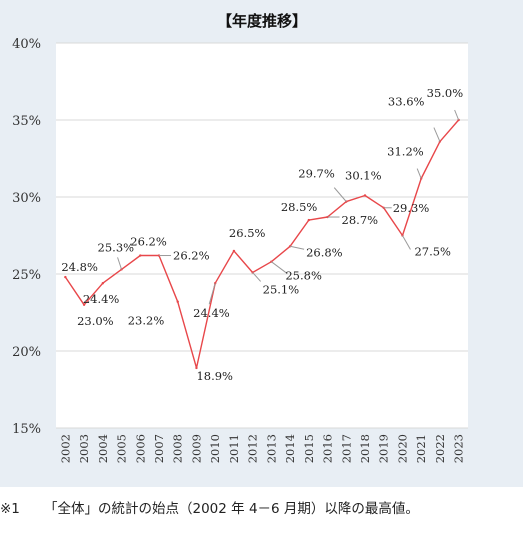 This screenshot has width=523, height=537. Describe the element at coordinates (290, 448) in the screenshot. I see `x-tick-label: 2014` at that location.